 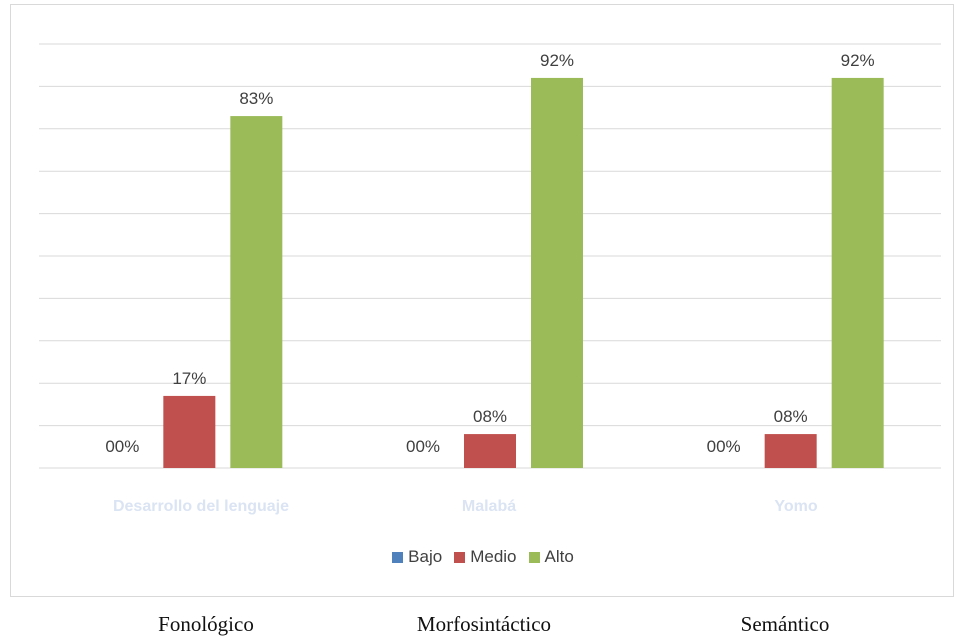 I want to click on legend-item-medio: Medio, so click(x=485, y=557).